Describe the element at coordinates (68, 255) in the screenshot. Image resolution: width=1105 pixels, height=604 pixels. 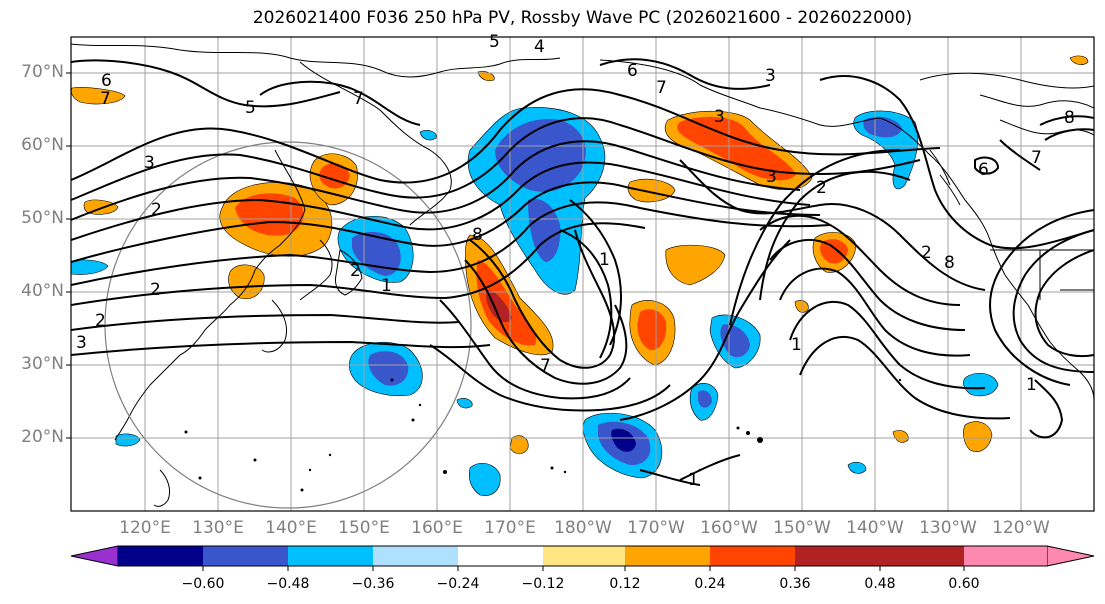
I see `axis-ticks` at that location.